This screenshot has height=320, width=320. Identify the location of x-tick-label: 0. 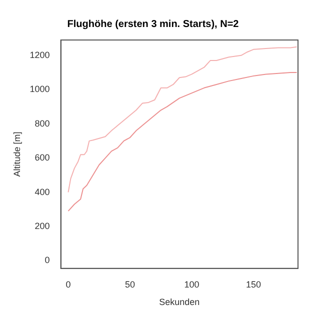
(68, 284).